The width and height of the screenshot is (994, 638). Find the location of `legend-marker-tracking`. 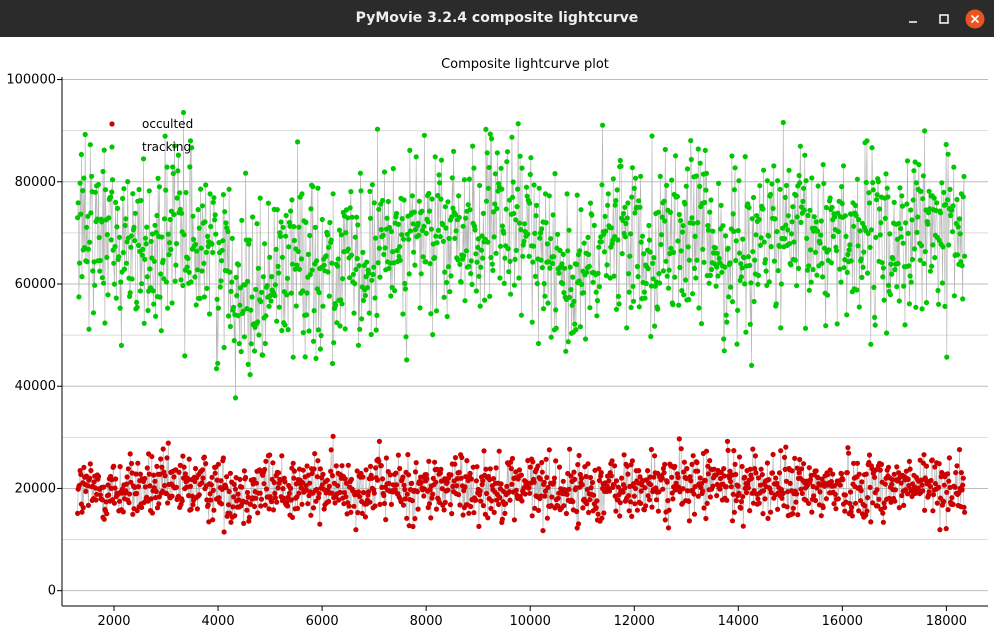

legend-marker-tracking is located at coordinates (112, 147).